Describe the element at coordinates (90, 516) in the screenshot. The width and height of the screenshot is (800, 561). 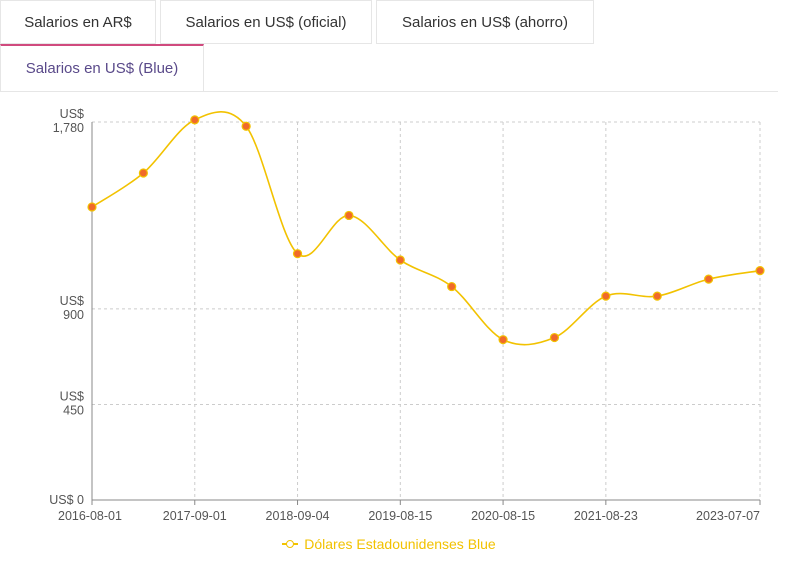
I see `x-tick-label: 2016-08-01` at that location.